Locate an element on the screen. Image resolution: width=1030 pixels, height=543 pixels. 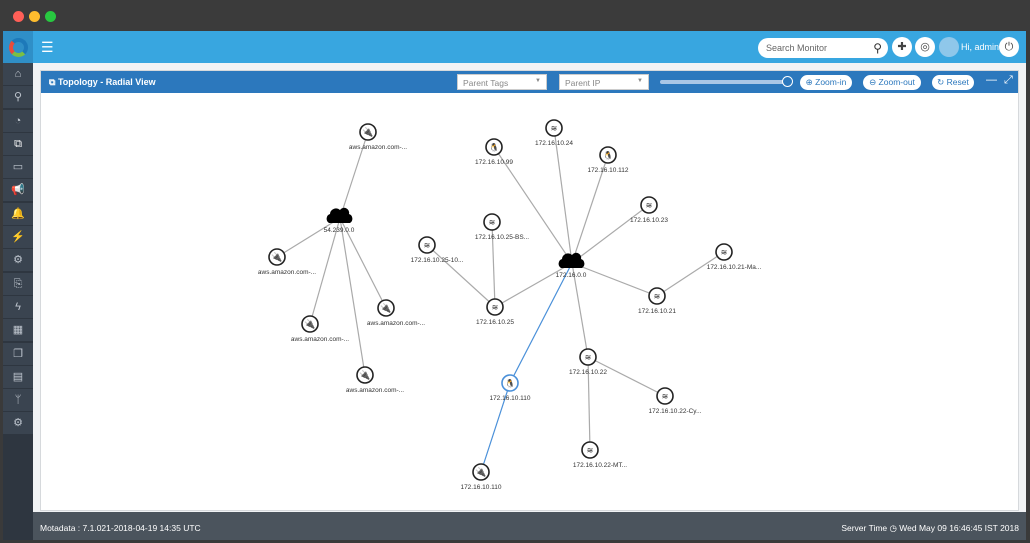
branch-icon: ᛘ is located at coordinates (18, 400).